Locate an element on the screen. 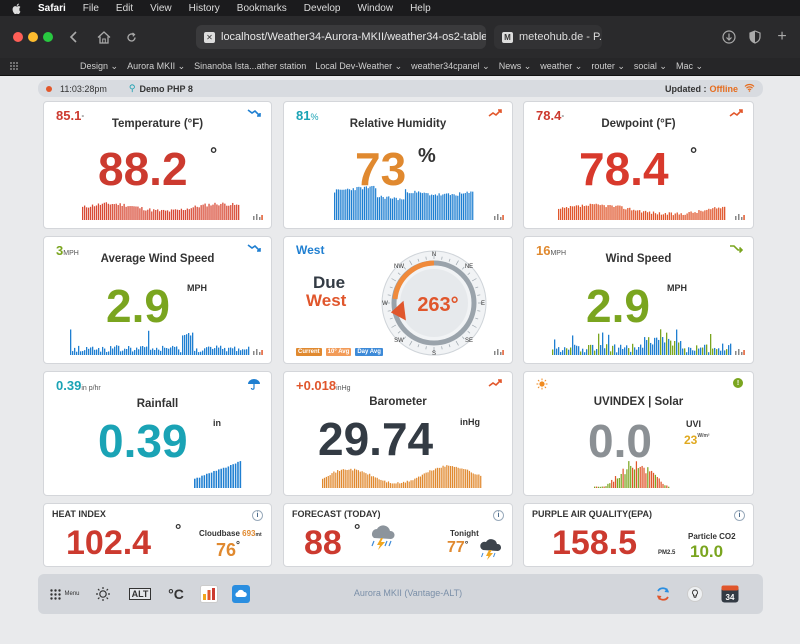  menu-button: Menu is located at coordinates (65, 594).